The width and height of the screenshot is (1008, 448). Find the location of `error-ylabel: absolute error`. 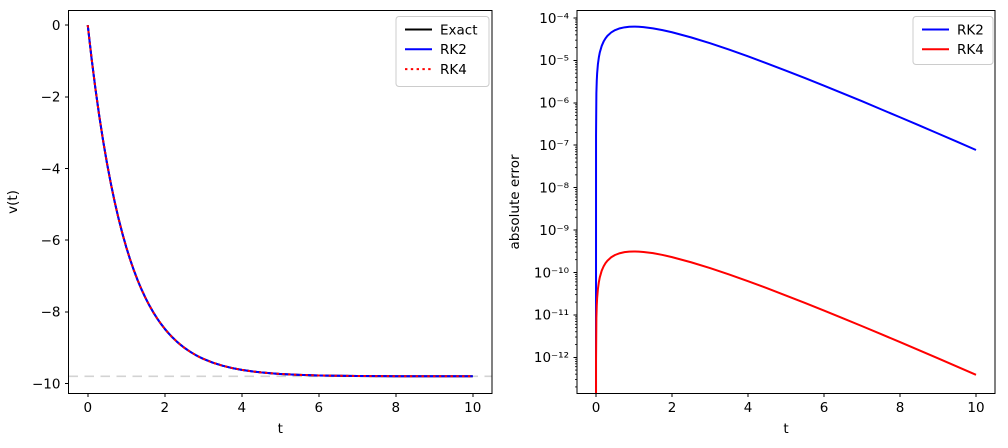

error-ylabel: absolute error is located at coordinates (515, 201).